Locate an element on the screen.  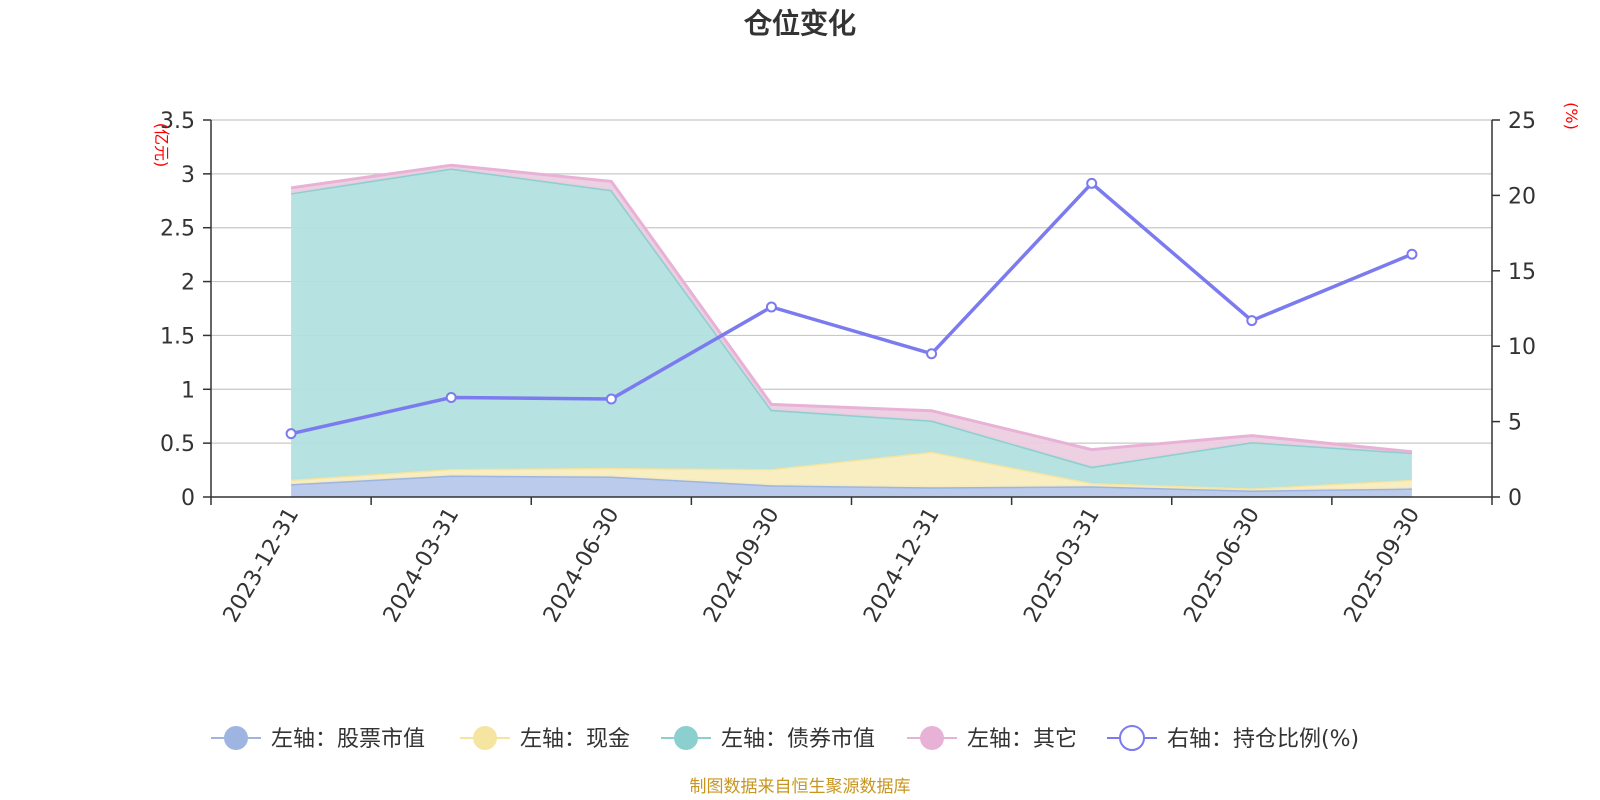
left-tick-label: 0.5 is located at coordinates (177, 444).